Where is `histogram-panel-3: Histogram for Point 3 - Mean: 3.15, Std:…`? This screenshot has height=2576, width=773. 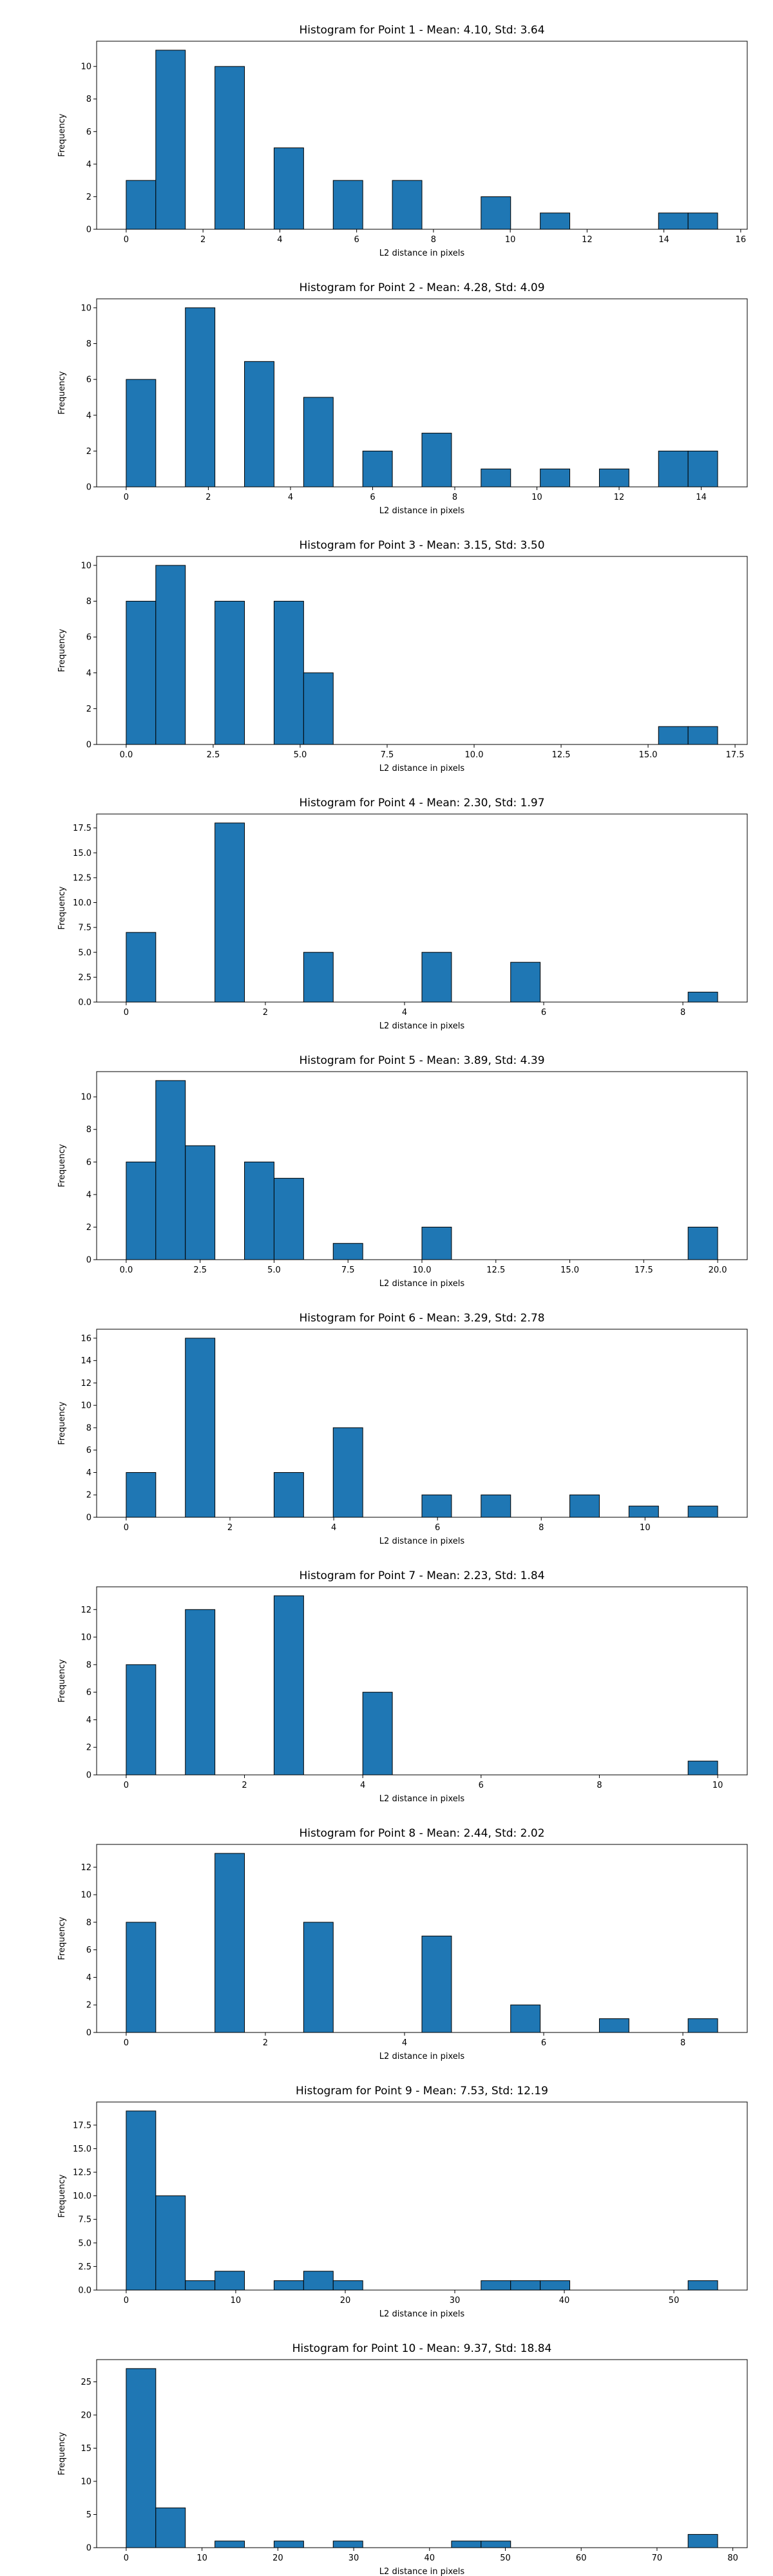 histogram-panel-3: Histogram for Point 3 - Mean: 3.15, Std:… is located at coordinates (402, 656).